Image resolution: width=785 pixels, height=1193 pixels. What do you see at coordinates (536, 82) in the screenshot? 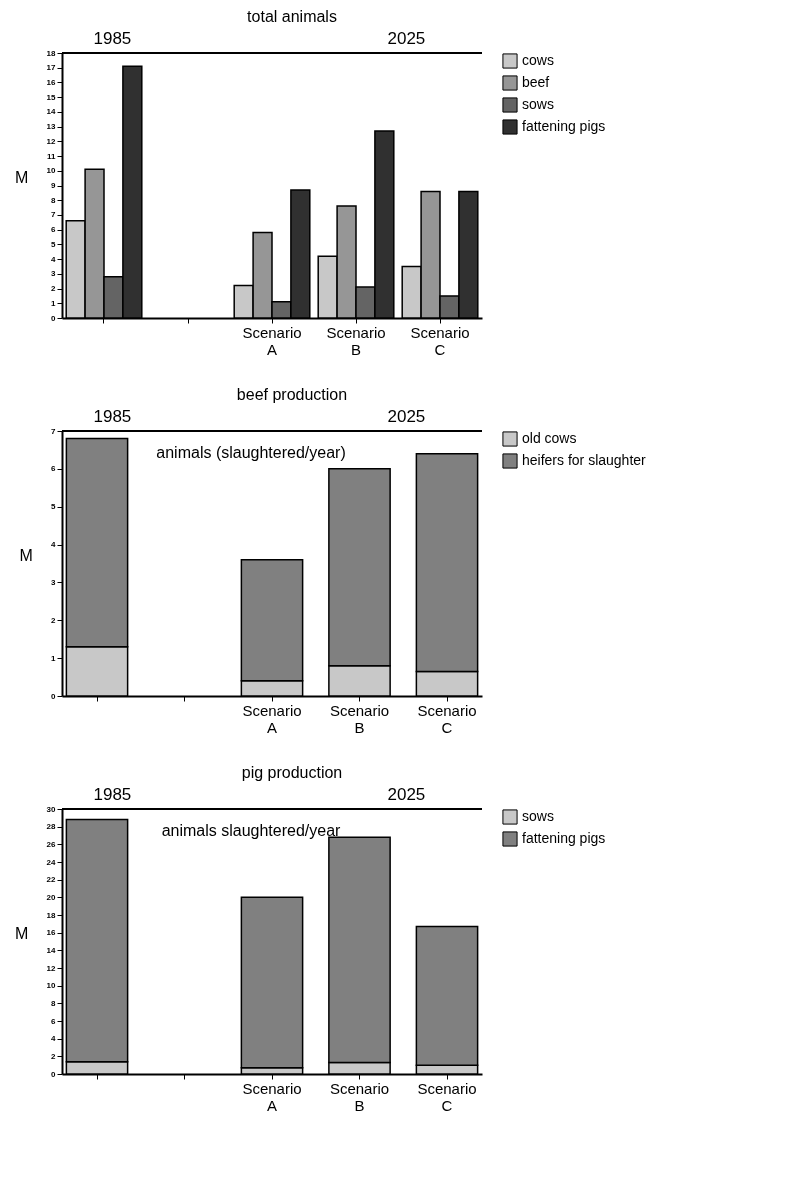
I see `legend-label: beef` at bounding box center [536, 82].